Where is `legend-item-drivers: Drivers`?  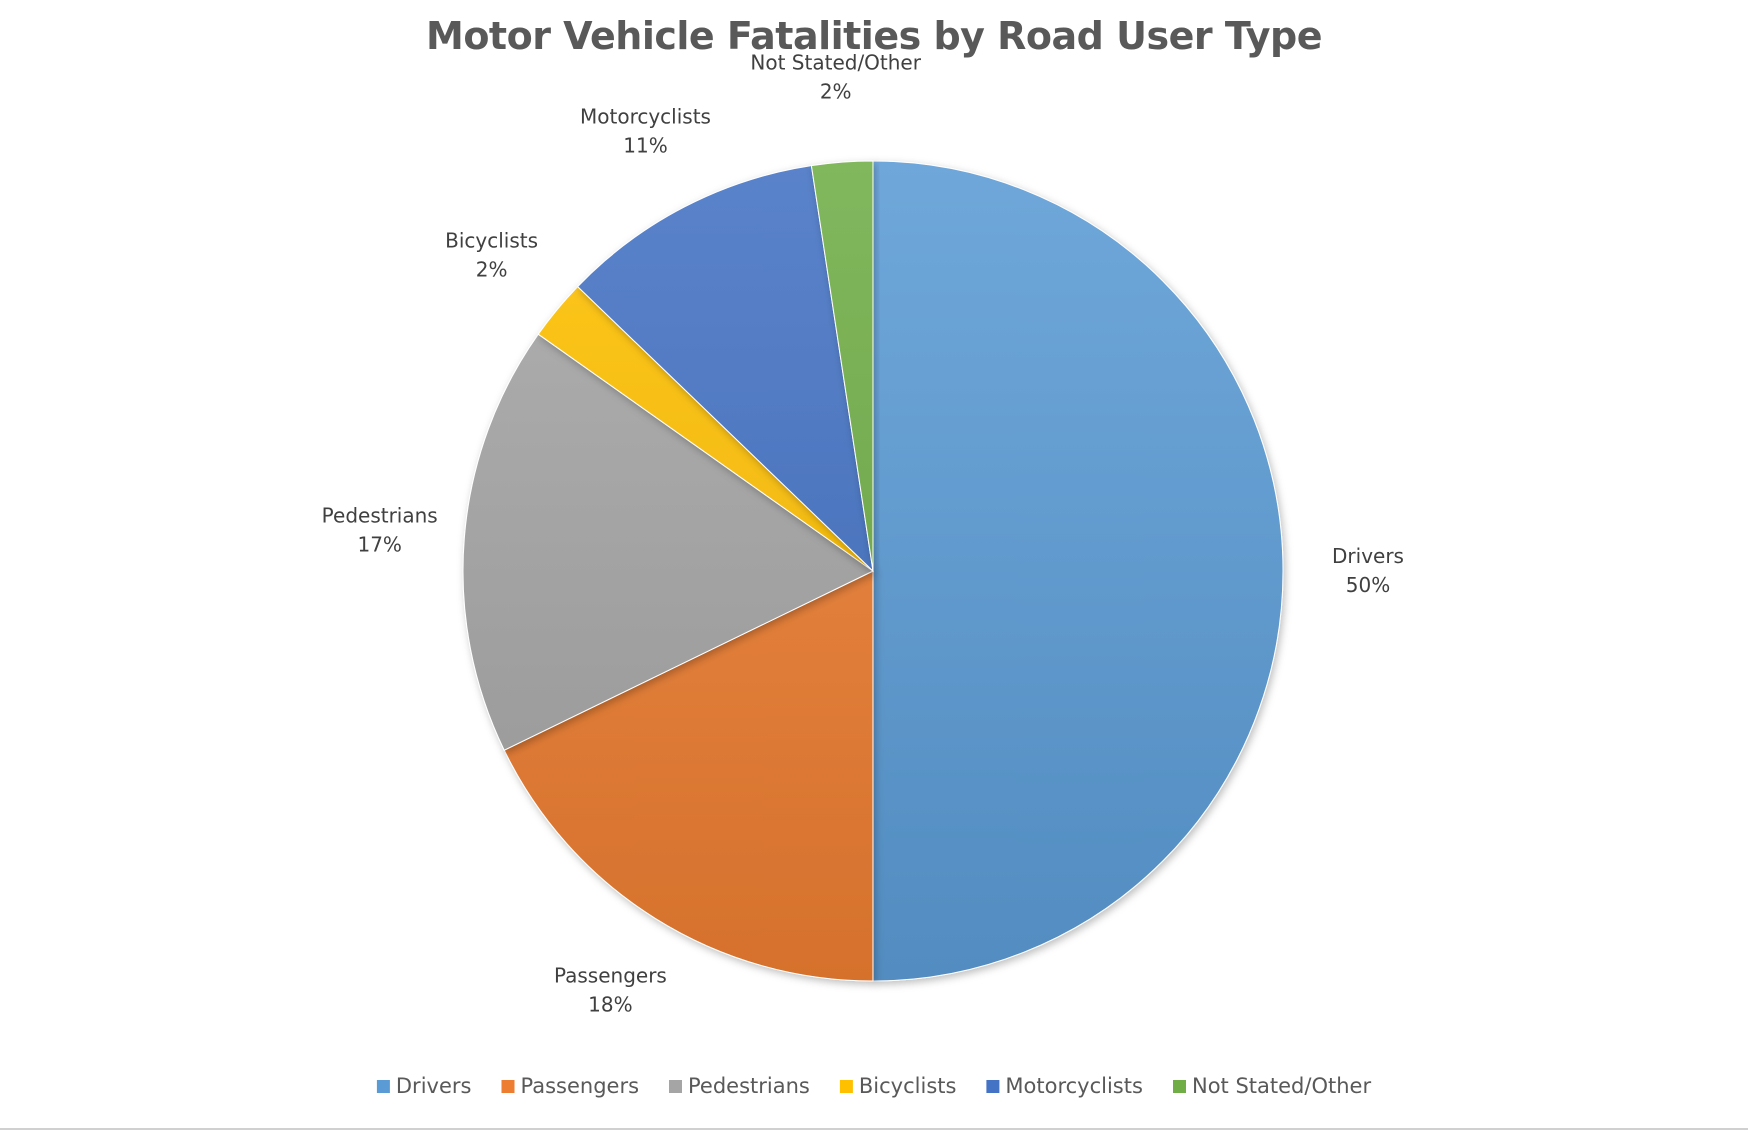
legend-item-drivers: Drivers is located at coordinates (424, 1086).